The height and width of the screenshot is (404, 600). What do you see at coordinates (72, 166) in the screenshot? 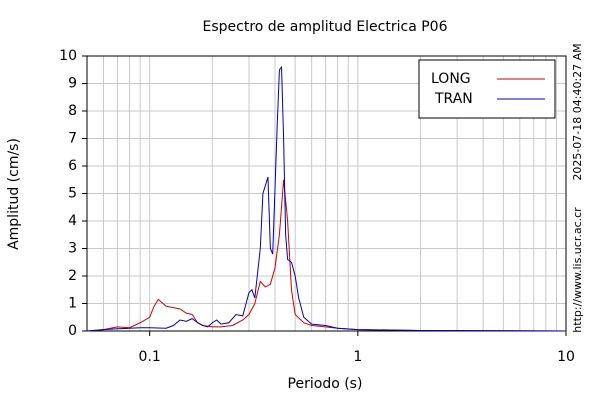
I see `y-tick-label: 6` at bounding box center [72, 166].